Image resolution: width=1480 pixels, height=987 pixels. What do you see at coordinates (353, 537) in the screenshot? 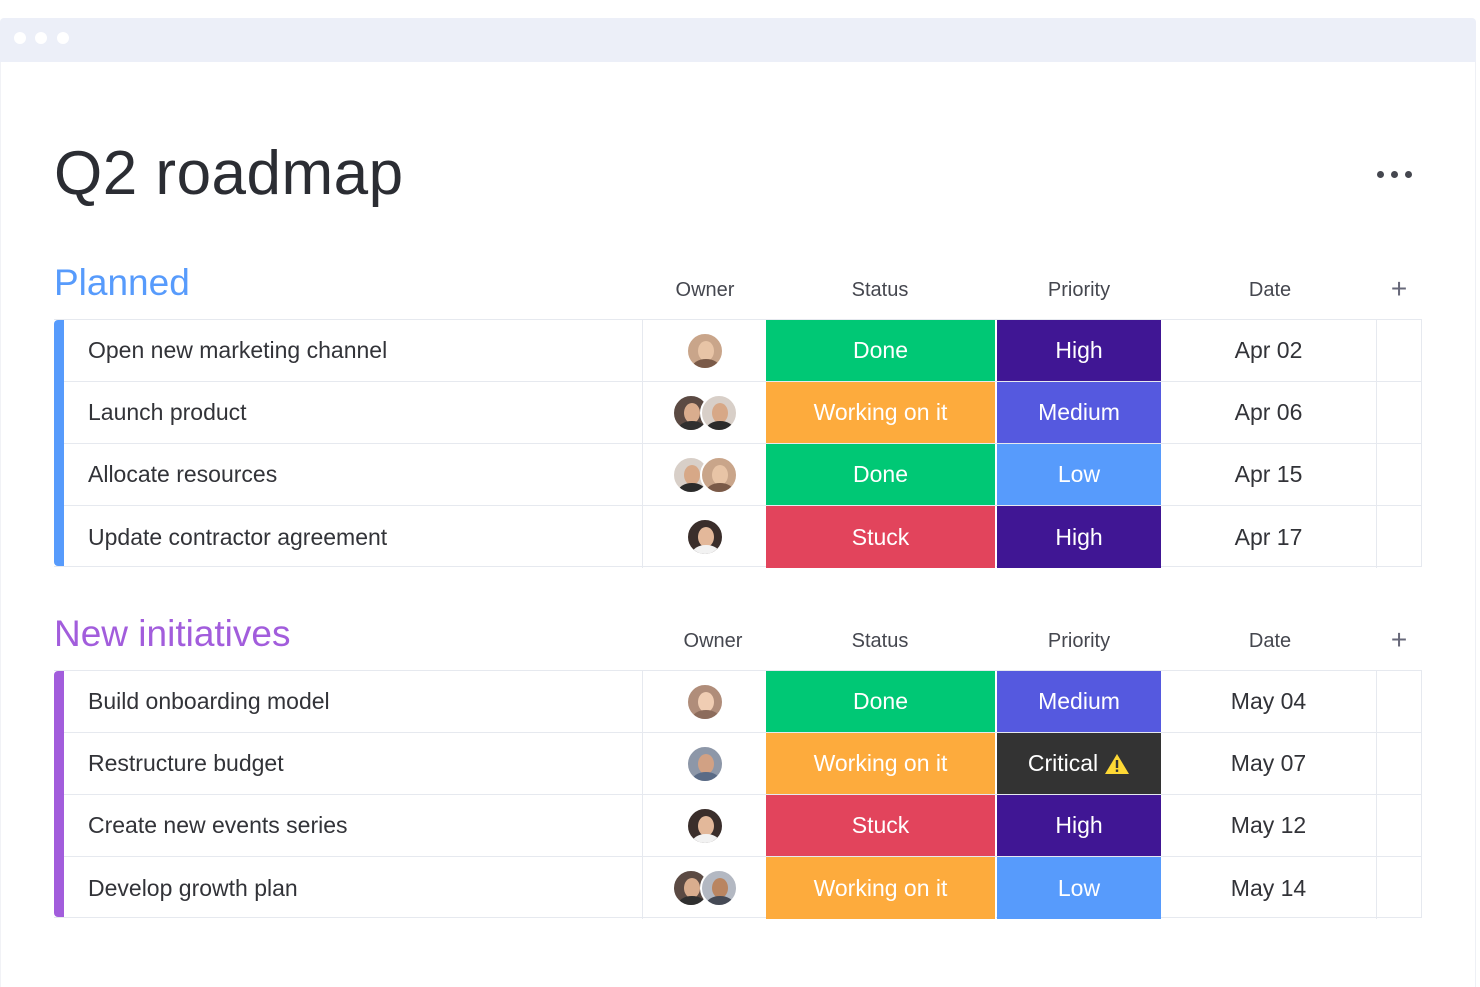
I see `item-name-cell: Update contractor agreement` at bounding box center [353, 537].